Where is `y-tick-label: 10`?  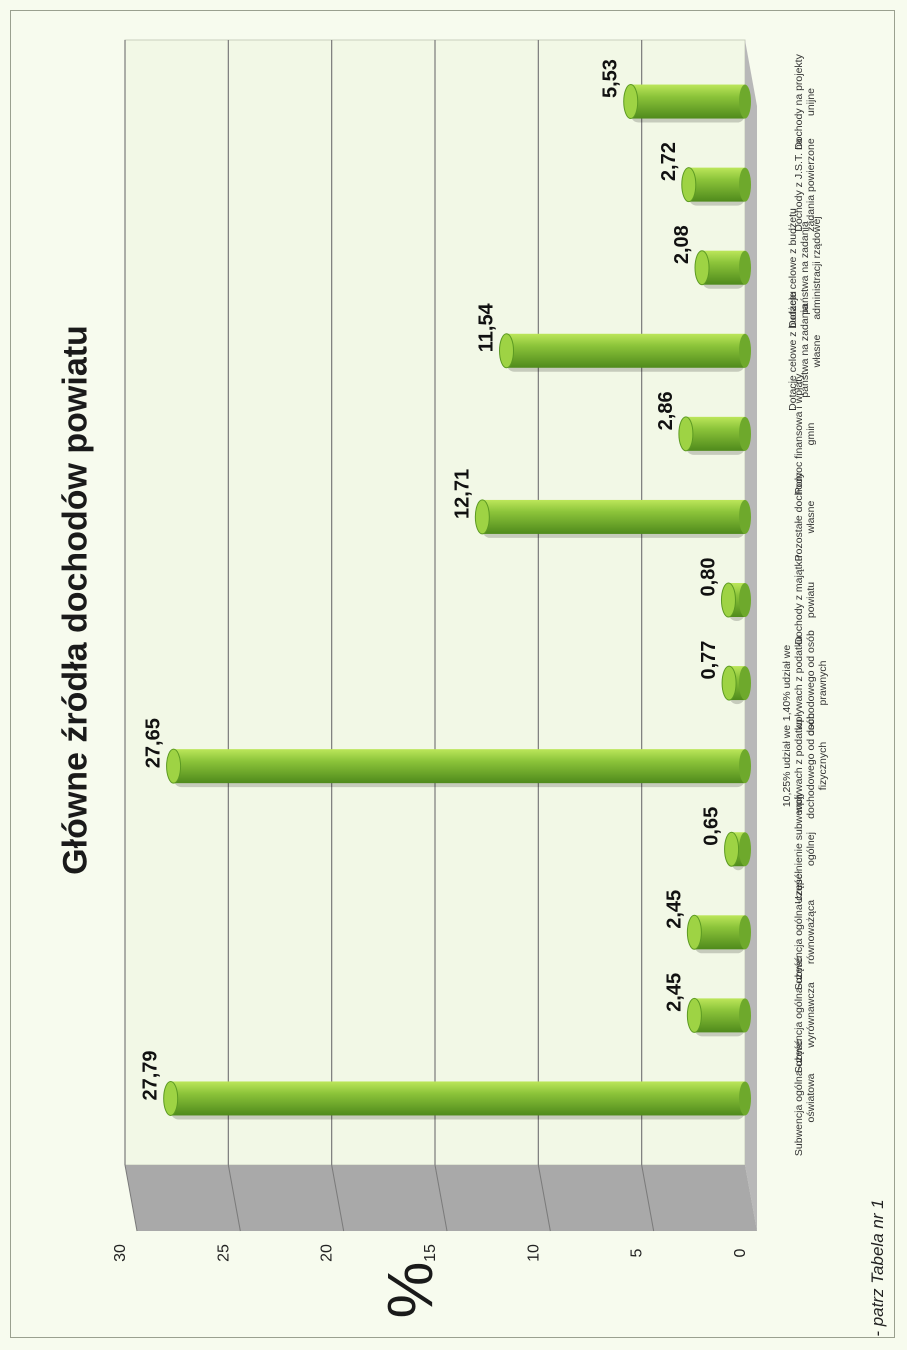 y-tick-label: 10 is located at coordinates (533, 1253).